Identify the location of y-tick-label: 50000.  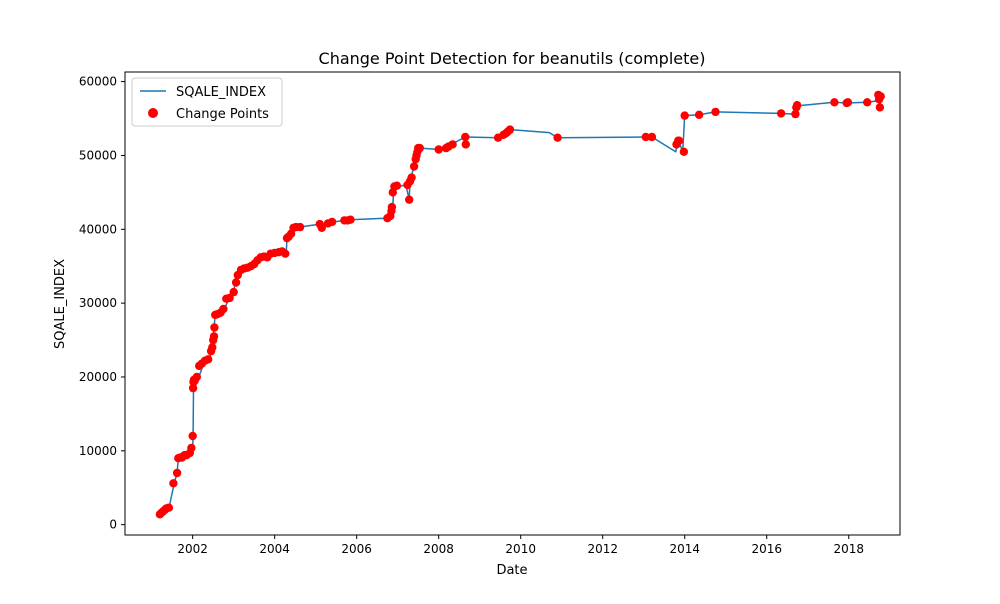
(98, 155).